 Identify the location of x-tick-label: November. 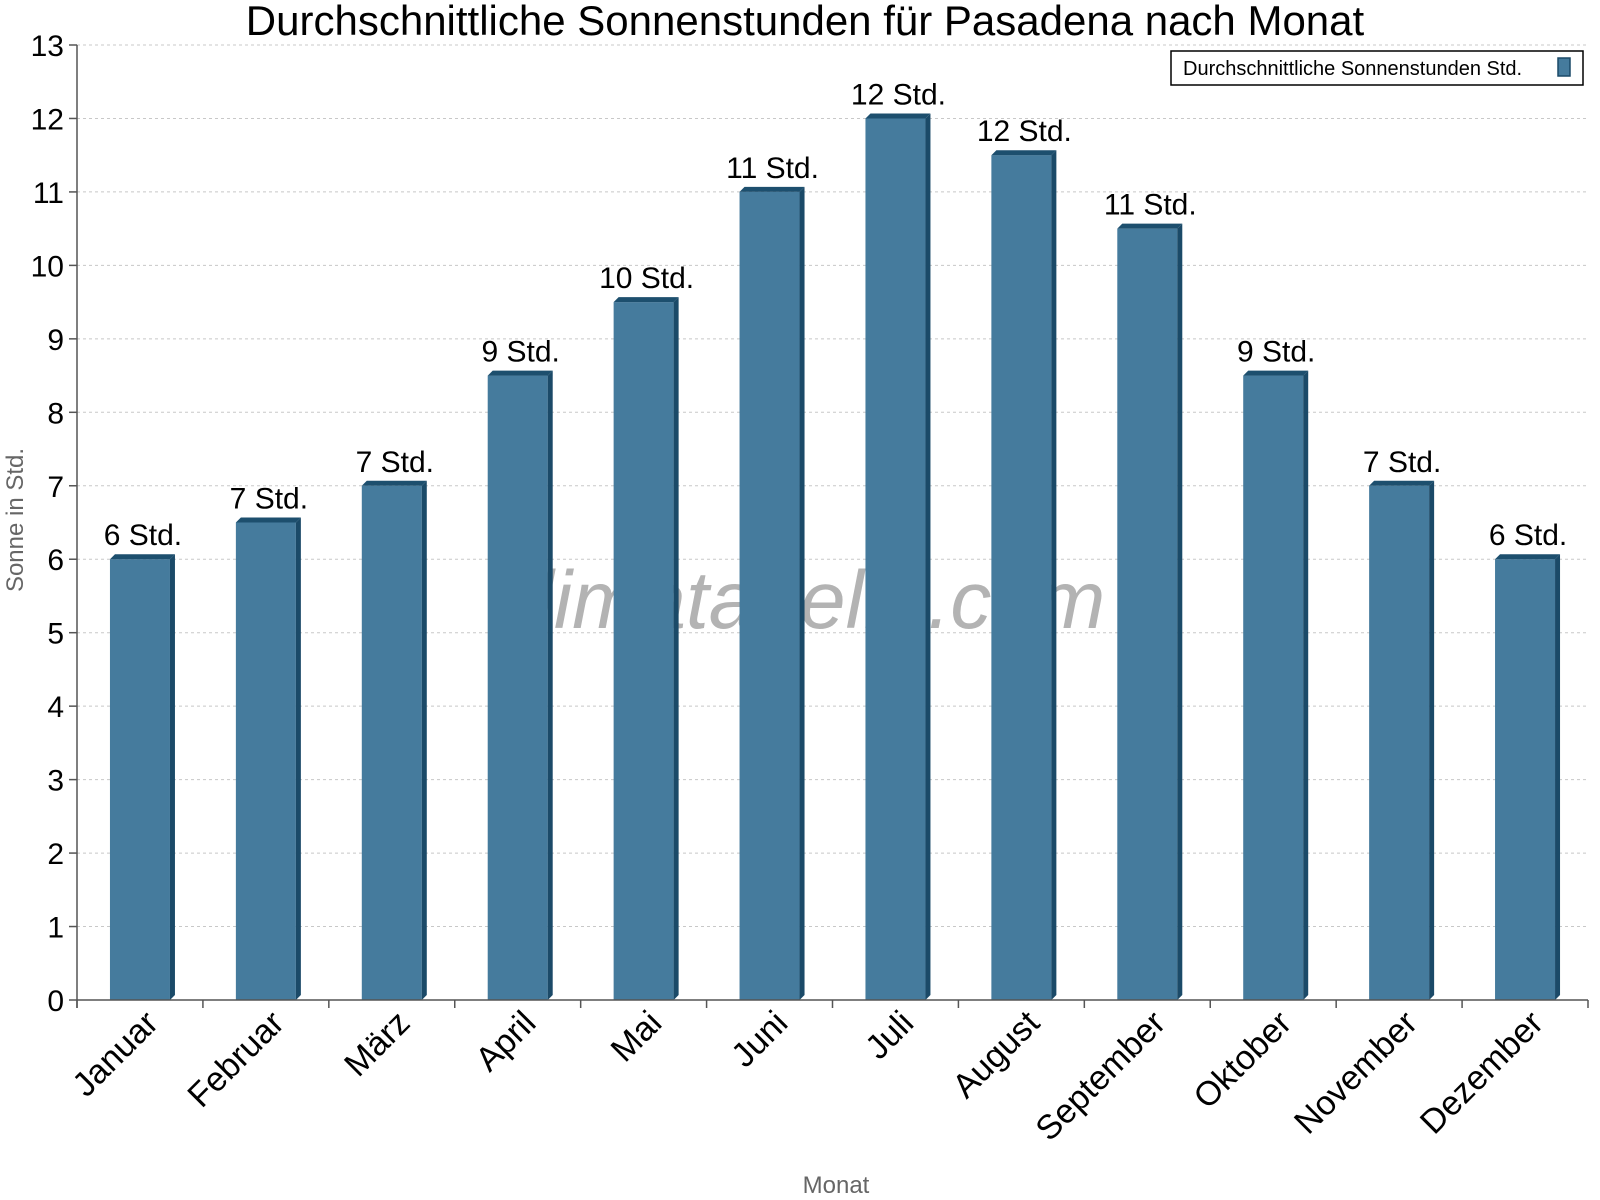
(1356, 1073).